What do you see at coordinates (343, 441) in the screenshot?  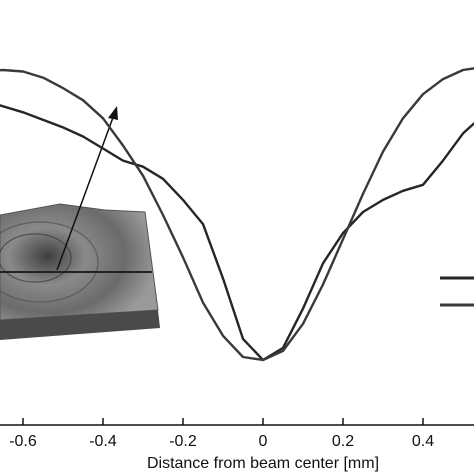 I see `x-tick-label: 0.2` at bounding box center [343, 441].